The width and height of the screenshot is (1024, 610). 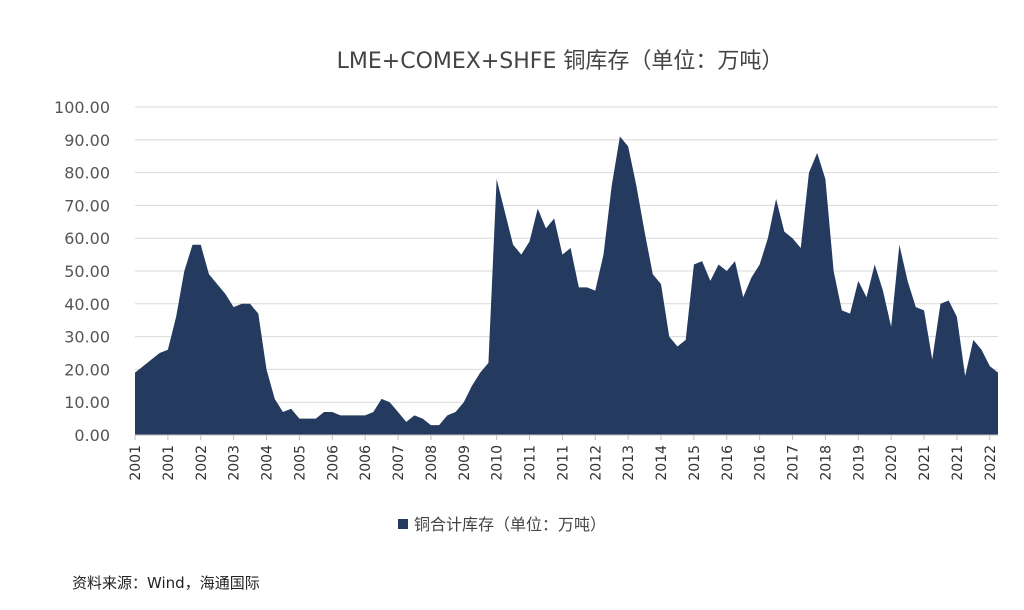 I want to click on y-tick-label: 80.00, so click(x=87, y=173).